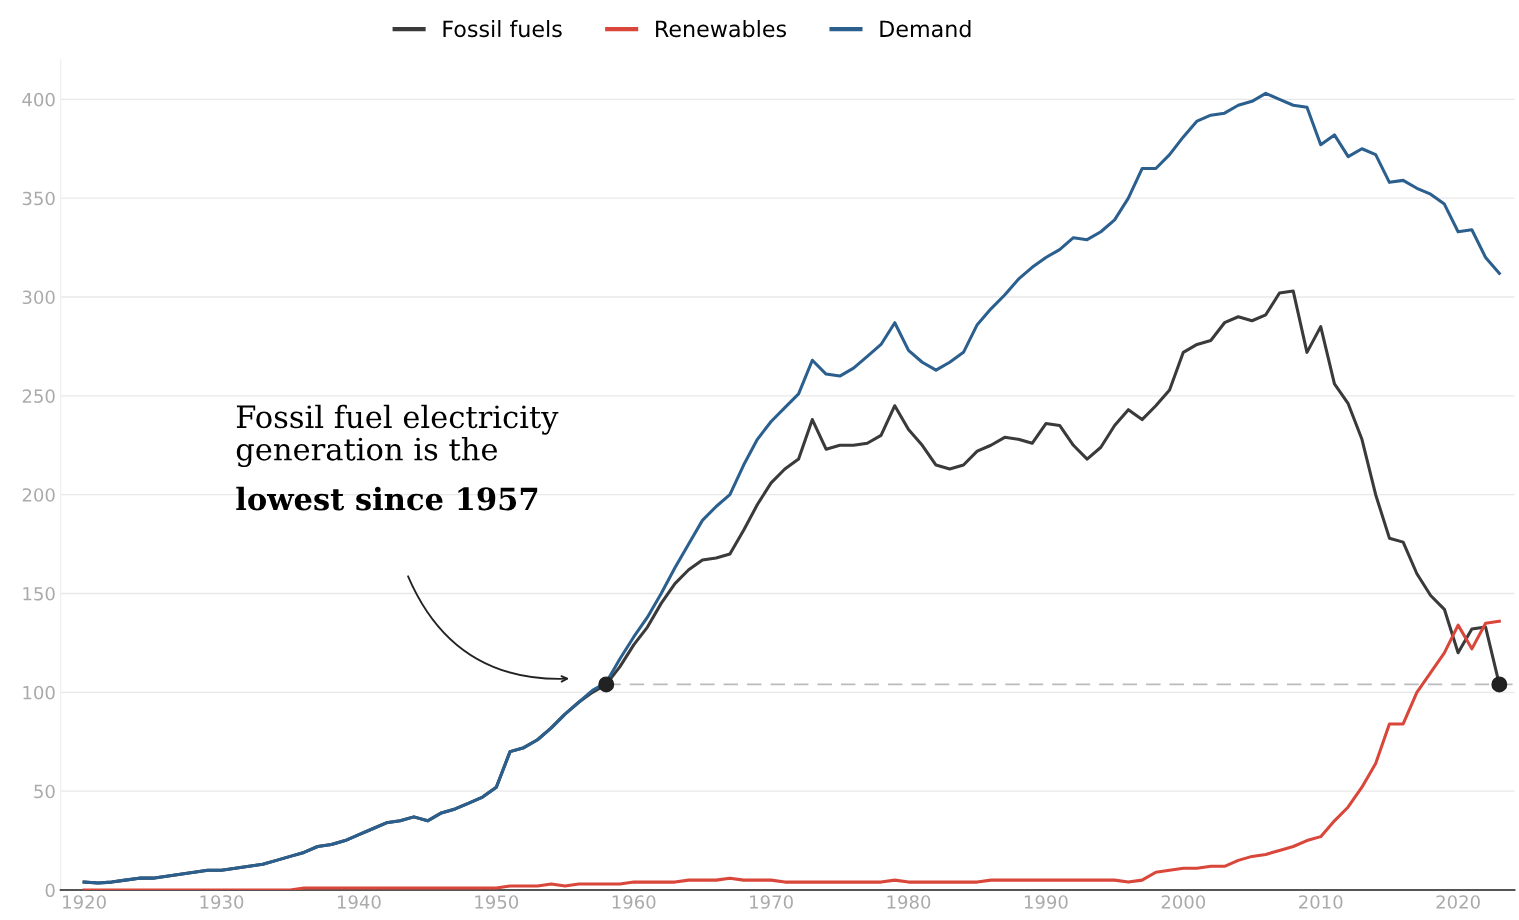  Describe the element at coordinates (38, 495) in the screenshot. I see `y-tick-label: 200` at that location.